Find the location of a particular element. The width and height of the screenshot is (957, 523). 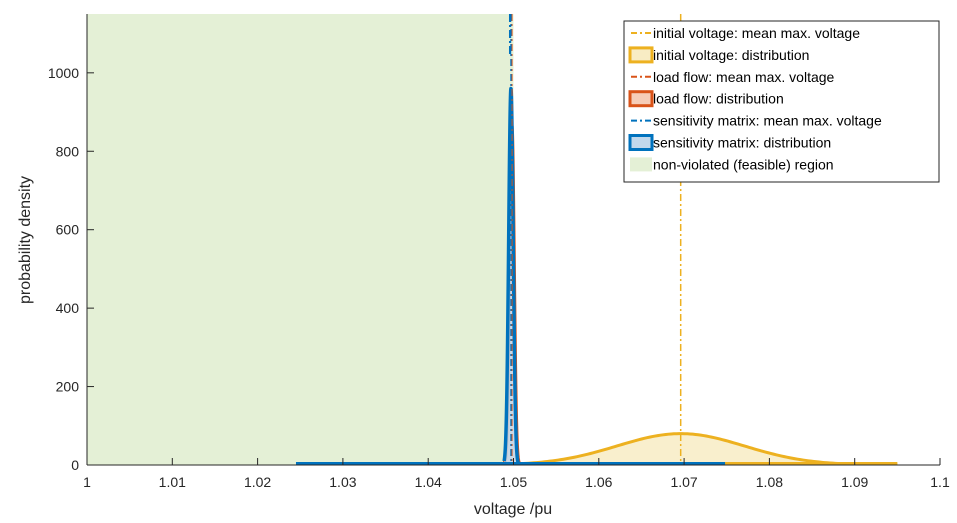

x-tick-label: 1.08 is located at coordinates (769, 482).